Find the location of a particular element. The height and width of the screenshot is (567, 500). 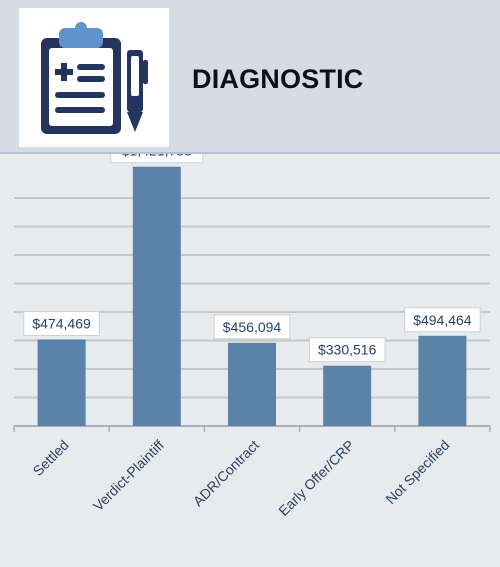

data-label: $1,421,783 is located at coordinates (157, 156).